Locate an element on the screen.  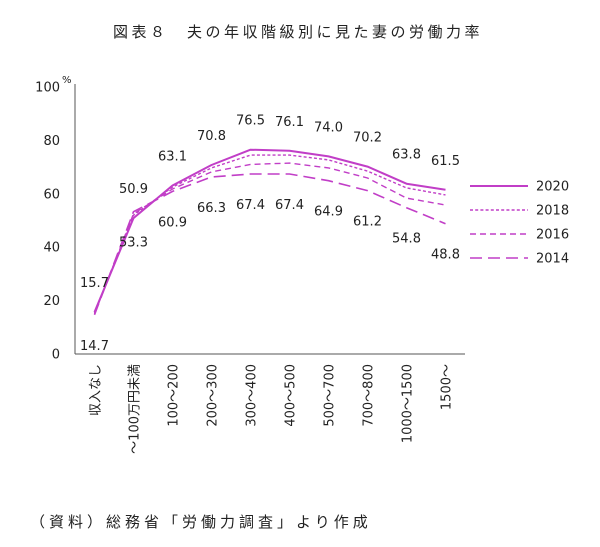
data-label: 76.5 is located at coordinates (250, 121).